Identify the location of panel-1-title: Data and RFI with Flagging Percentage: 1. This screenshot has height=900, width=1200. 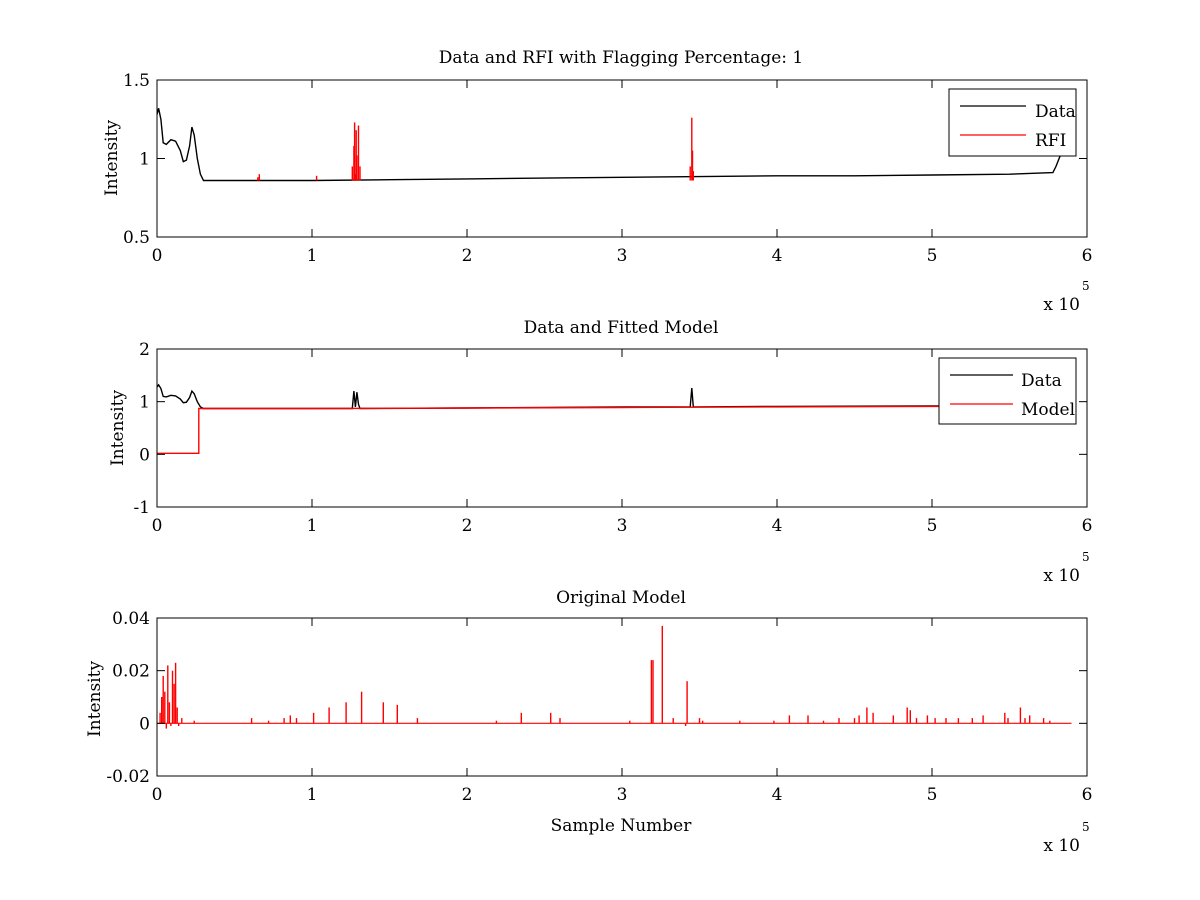
(621, 58).